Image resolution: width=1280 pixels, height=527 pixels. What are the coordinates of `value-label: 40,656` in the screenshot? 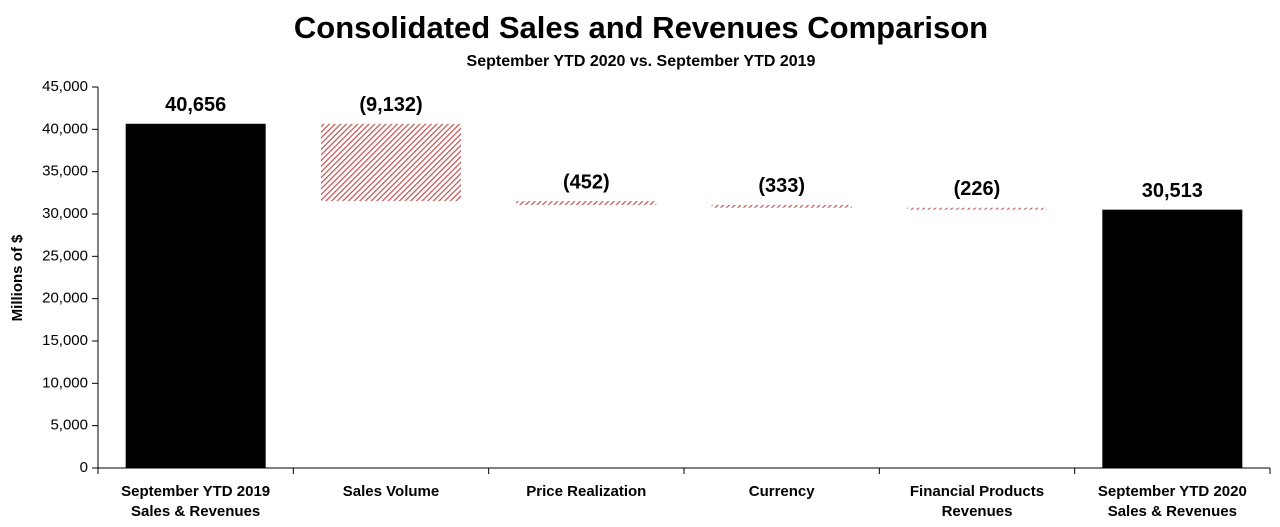 It's located at (195, 105).